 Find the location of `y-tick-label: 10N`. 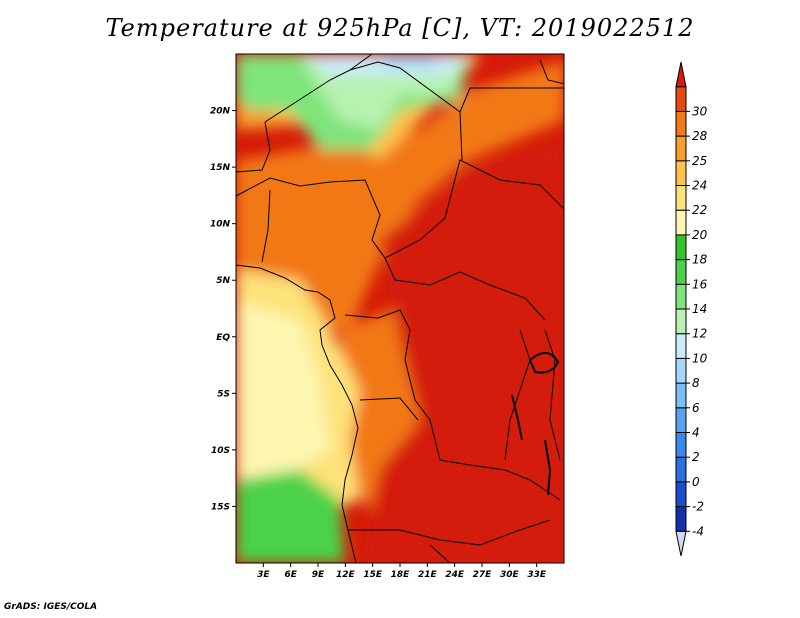

y-tick-label: 10N is located at coordinates (220, 225).